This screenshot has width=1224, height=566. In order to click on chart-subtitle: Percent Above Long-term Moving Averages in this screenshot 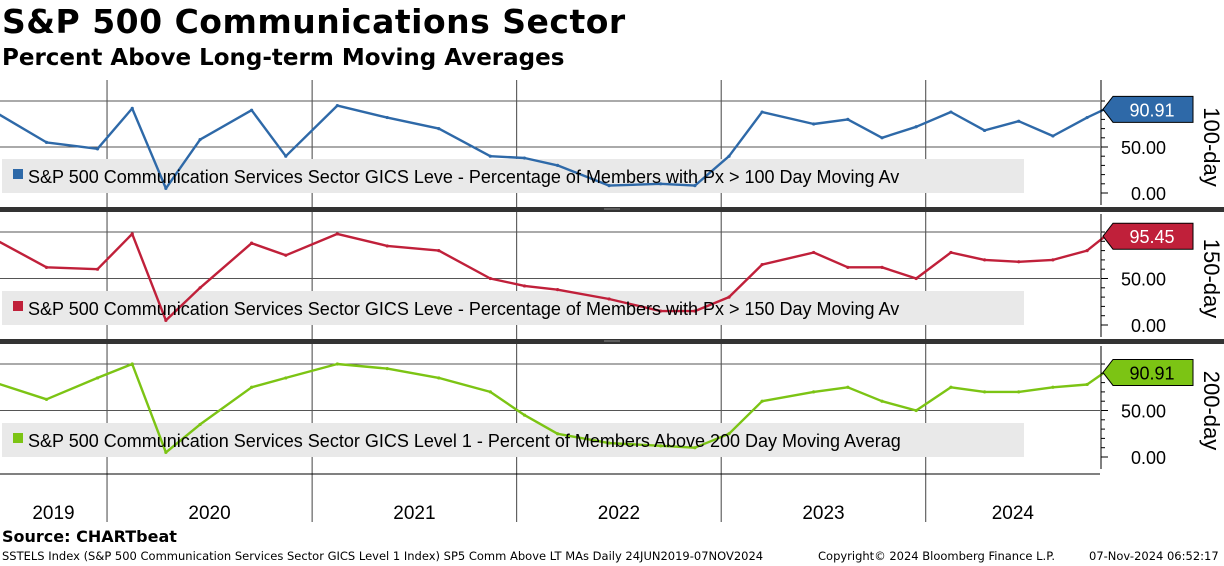, I will do `click(283, 58)`.